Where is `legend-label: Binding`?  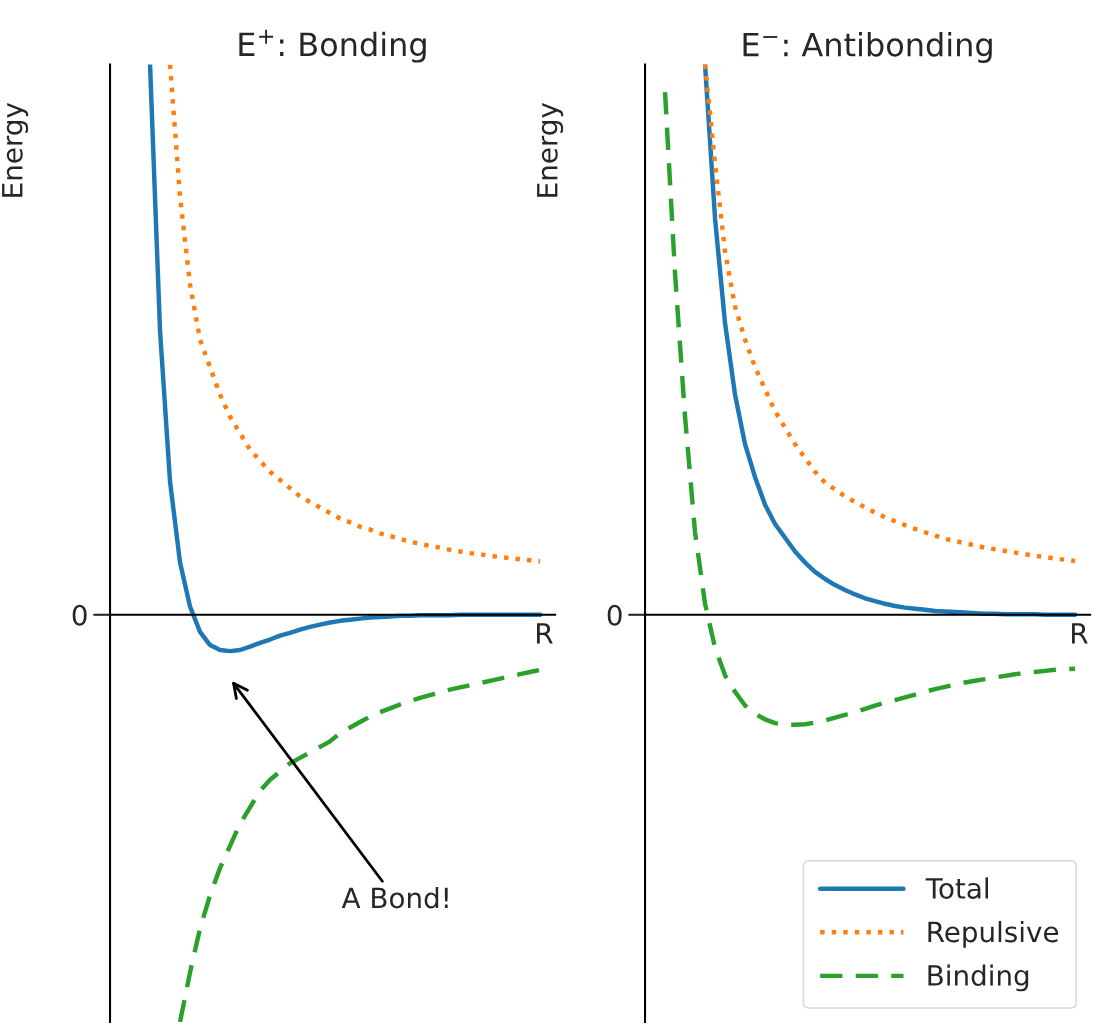 legend-label: Binding is located at coordinates (978, 978).